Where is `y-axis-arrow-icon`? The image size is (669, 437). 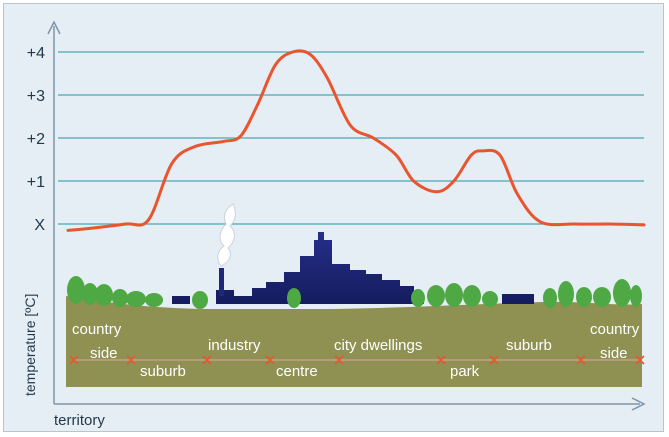
y-axis-arrow-icon is located at coordinates (54, 27).